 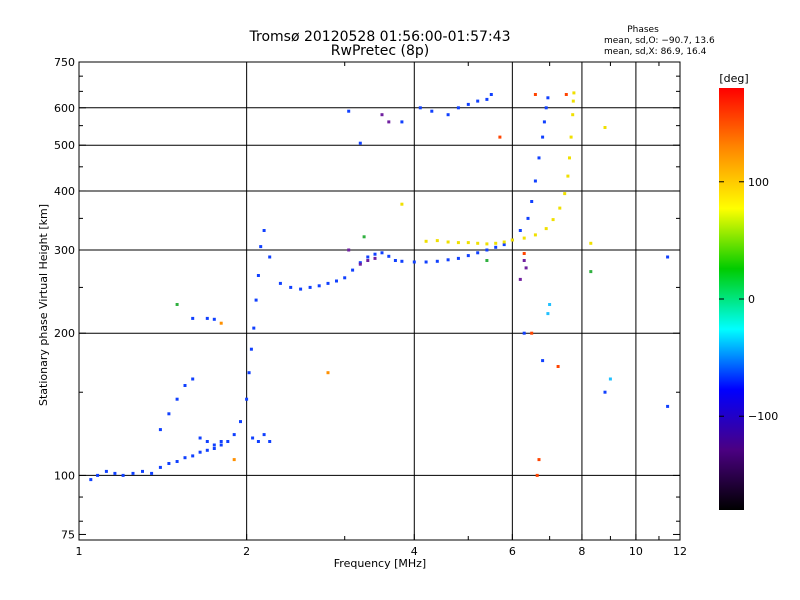 I want to click on y-tick-label: 750, so click(x=64, y=62).